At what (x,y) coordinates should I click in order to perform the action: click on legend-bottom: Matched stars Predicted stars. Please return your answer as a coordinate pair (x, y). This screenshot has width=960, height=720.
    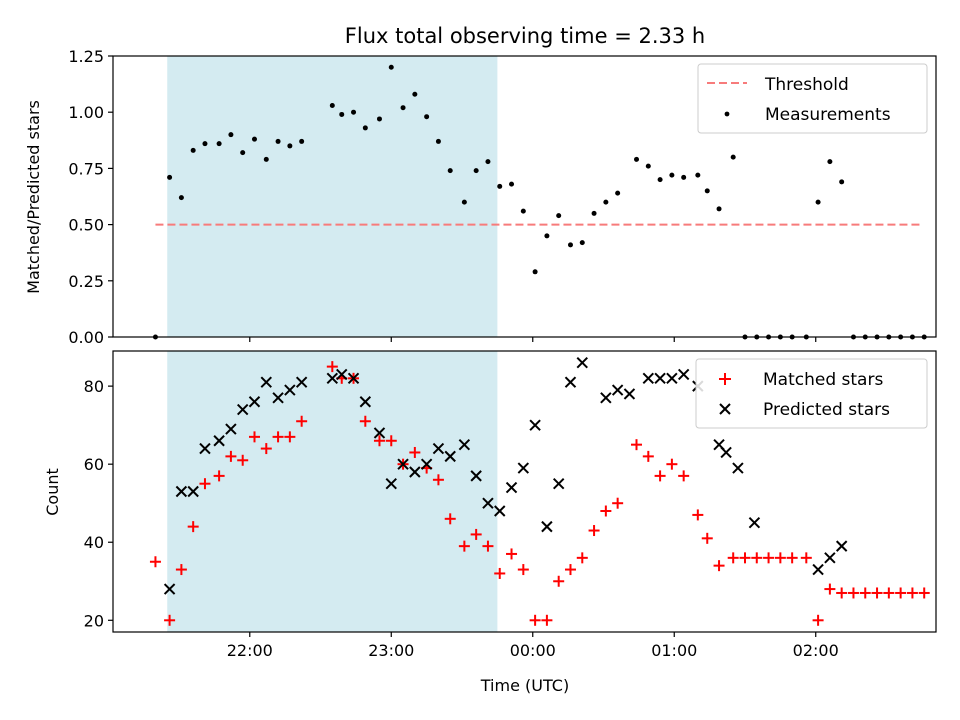
    Looking at the image, I should click on (811, 393).